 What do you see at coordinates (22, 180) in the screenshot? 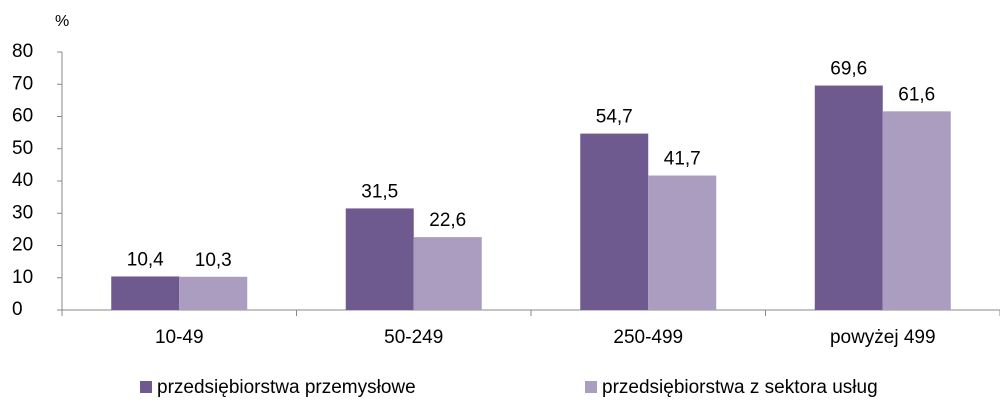
I see `y-tick-label: 40` at bounding box center [22, 180].